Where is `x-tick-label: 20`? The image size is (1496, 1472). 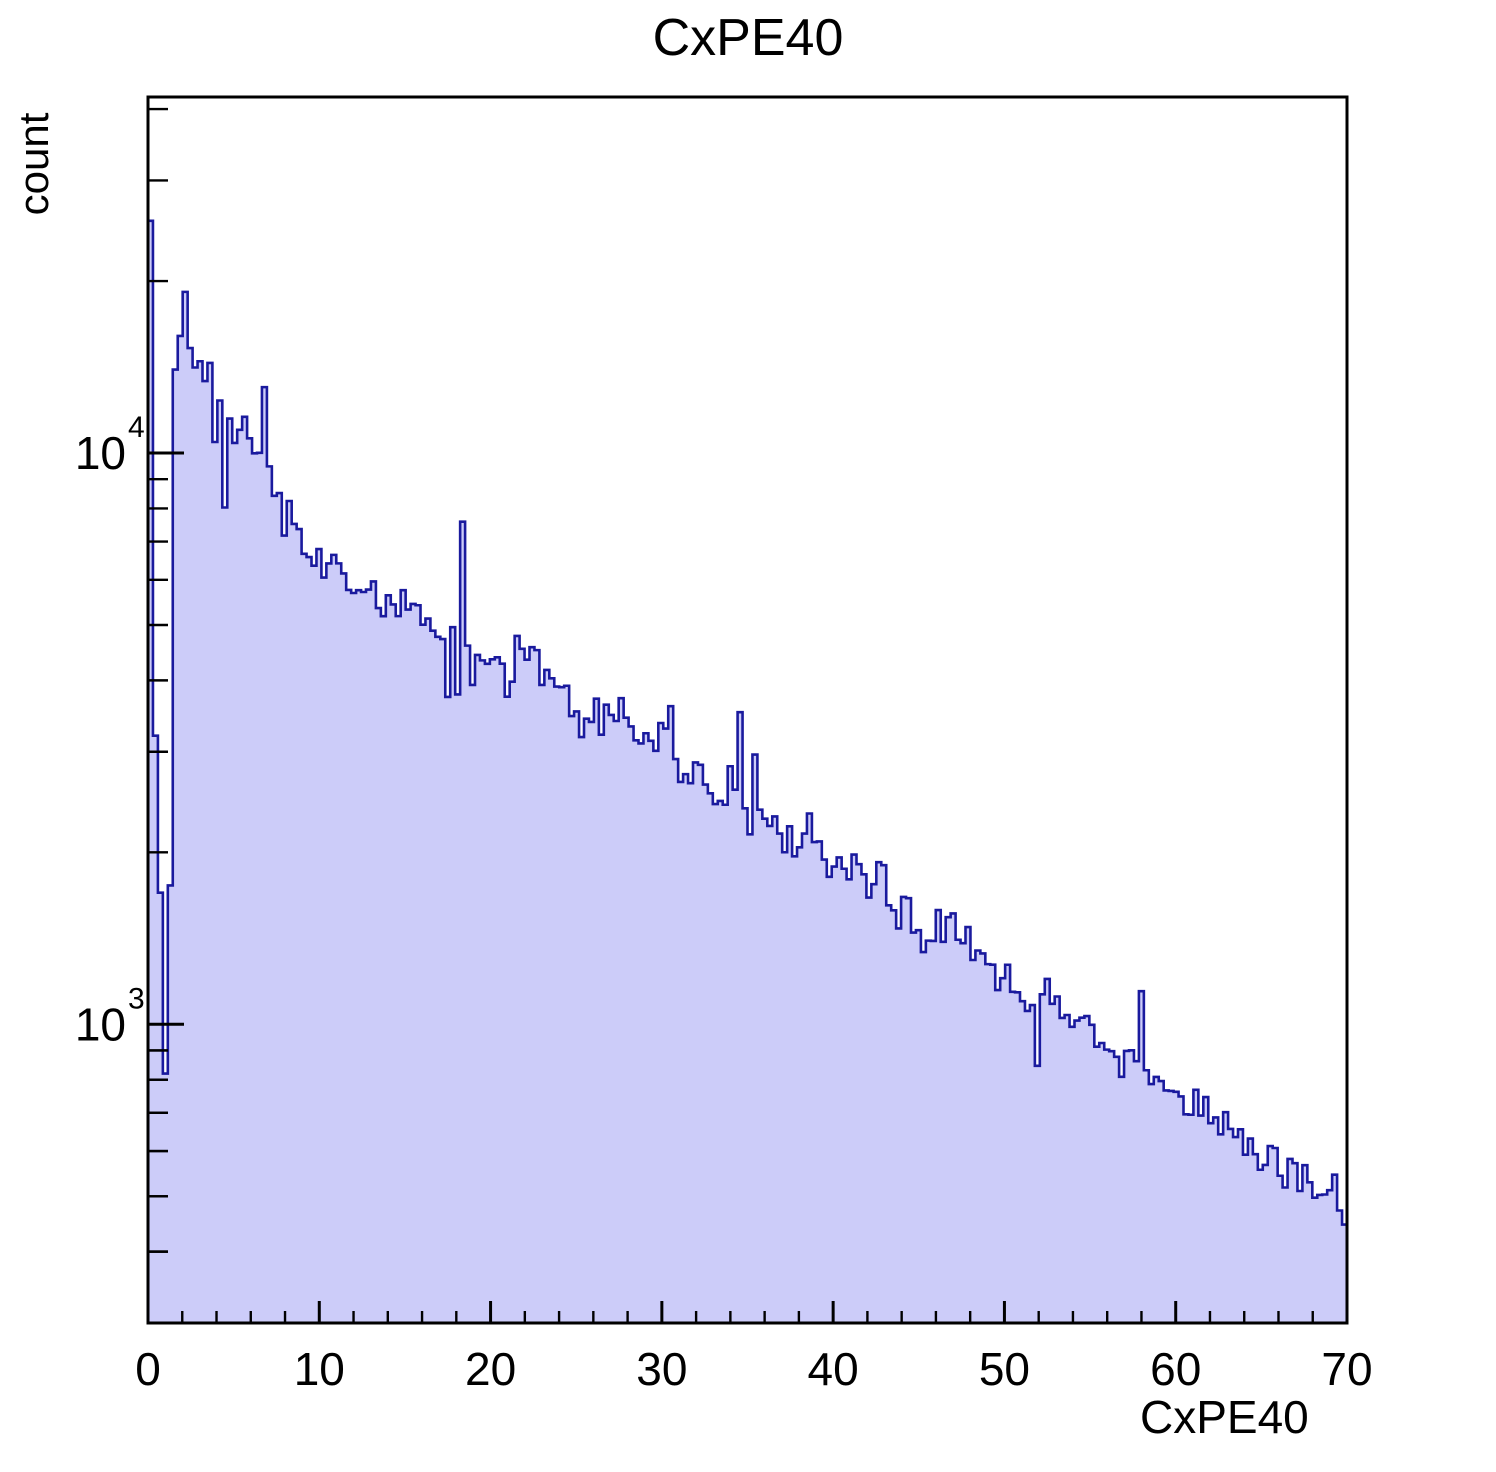
x-tick-label: 20 is located at coordinates (490, 1369).